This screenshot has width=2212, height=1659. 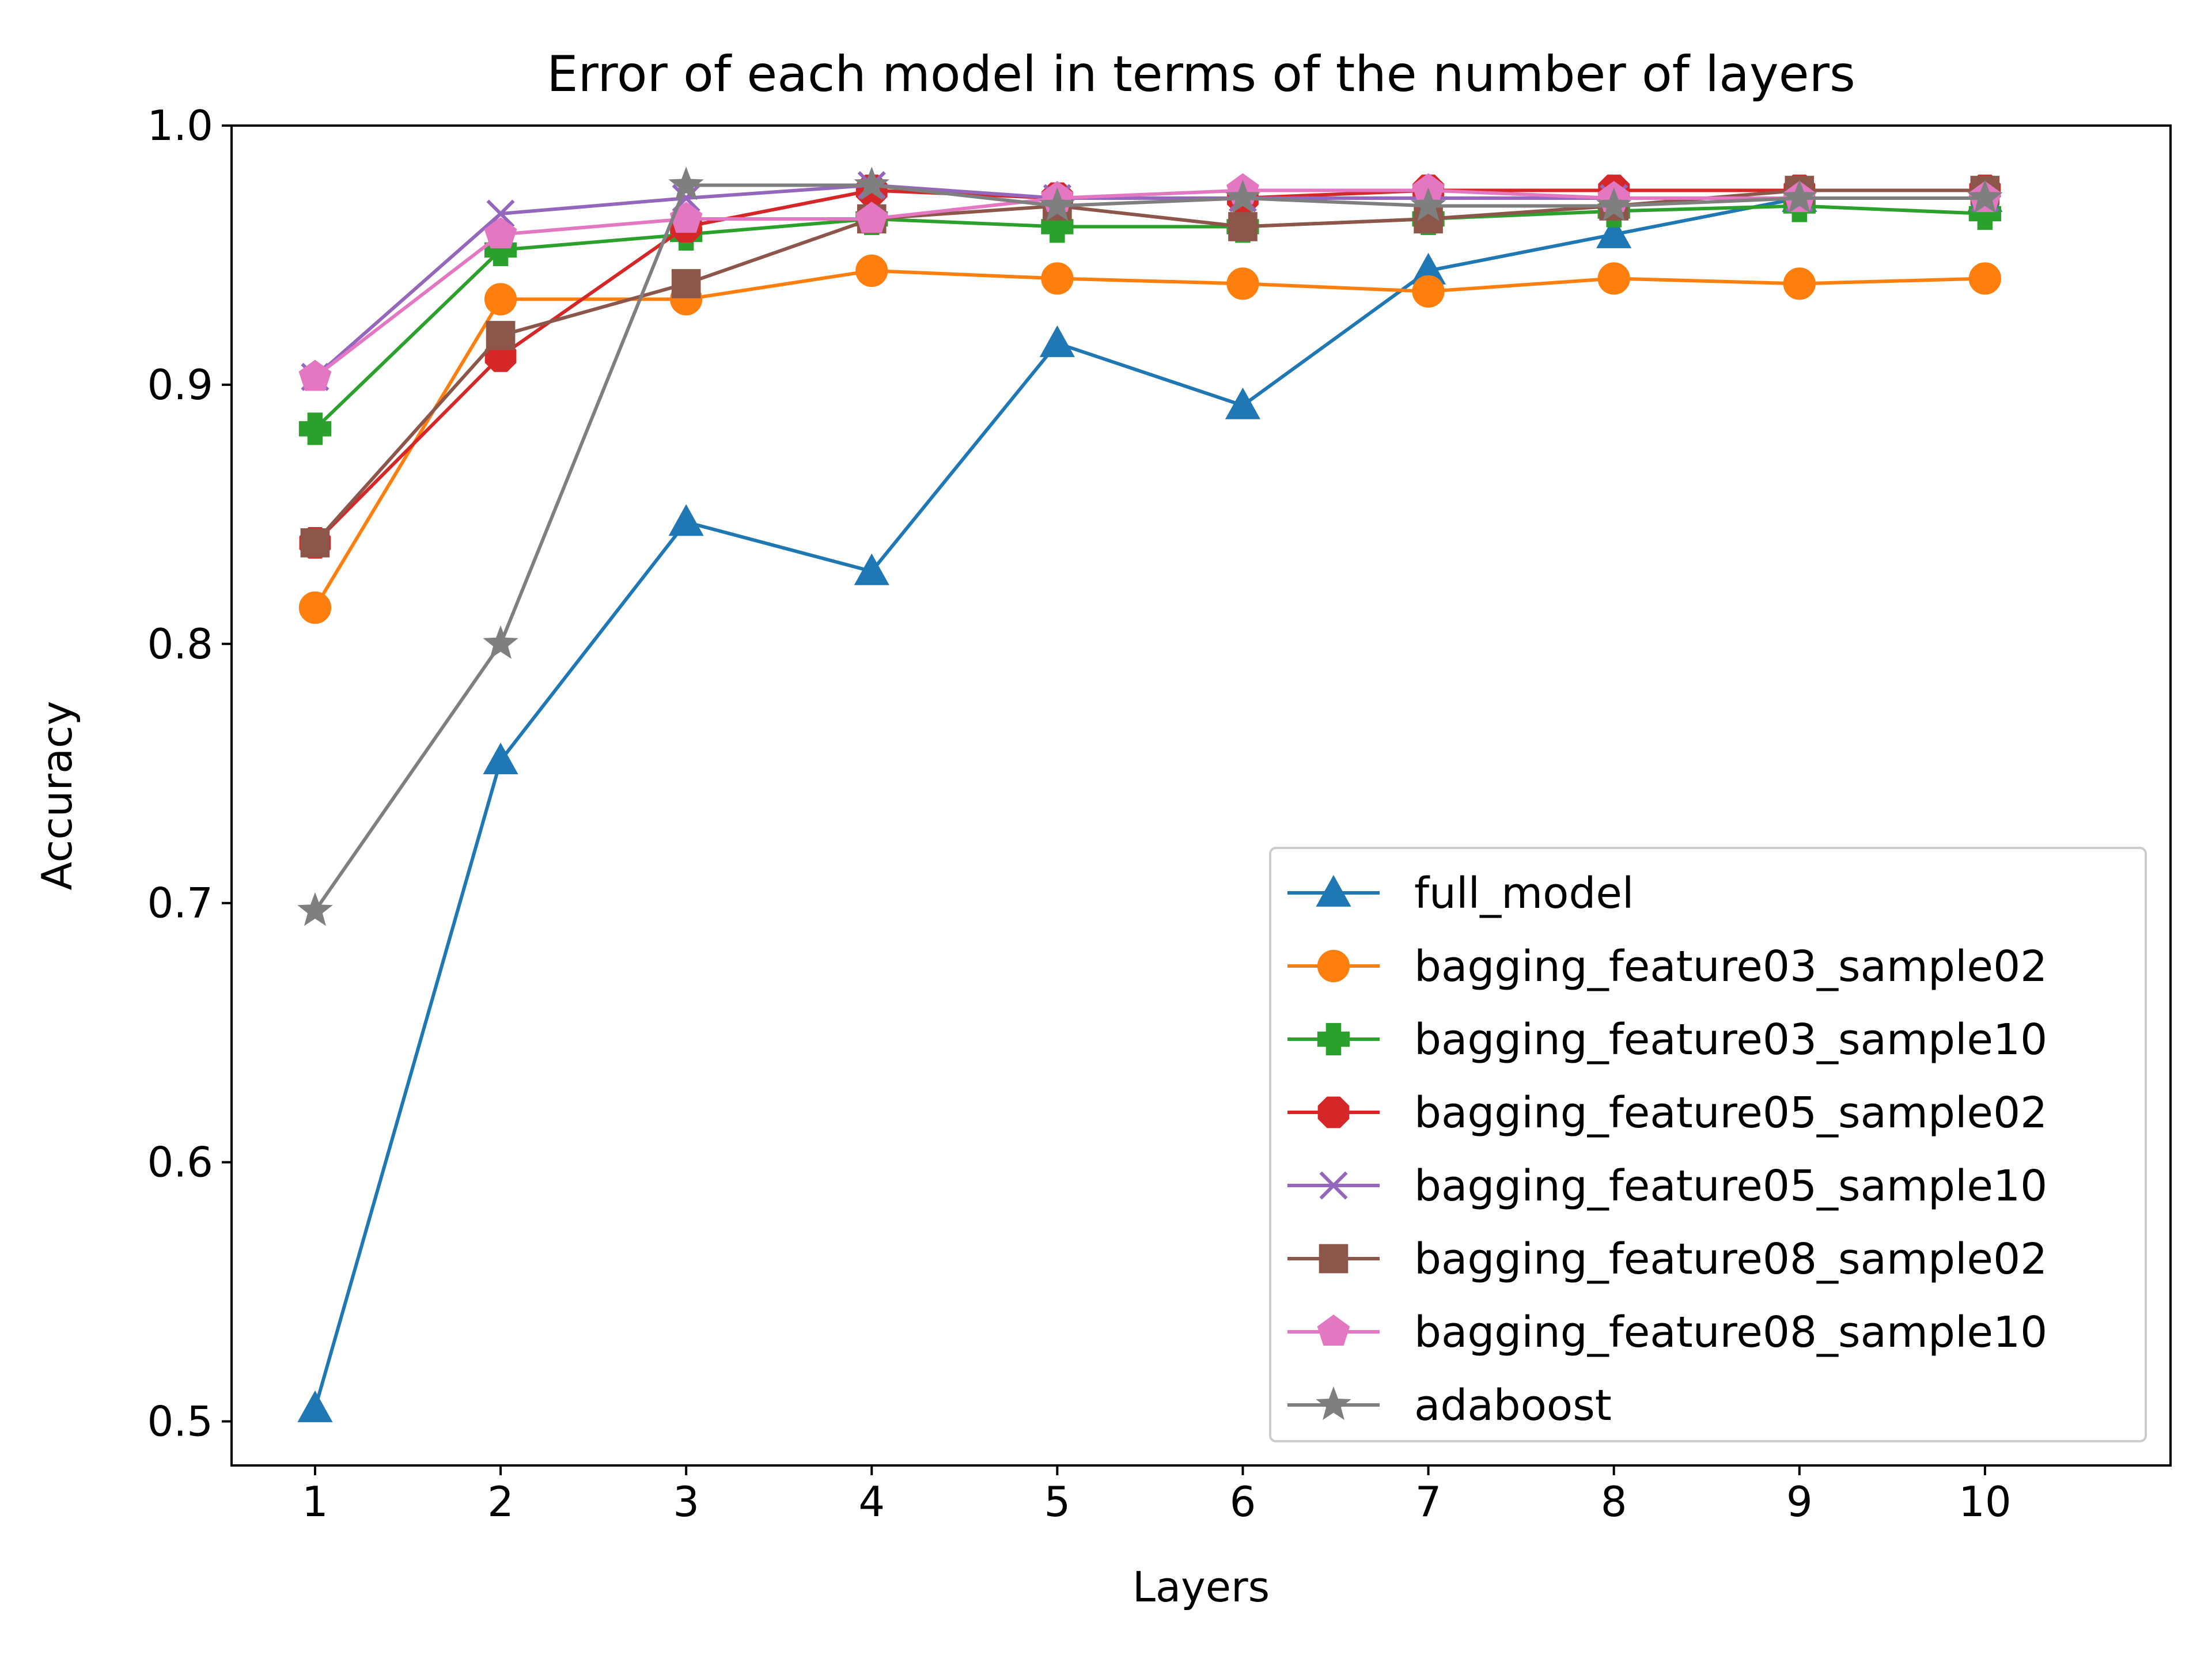 I want to click on legend-label: adaboost, so click(x=1513, y=1405).